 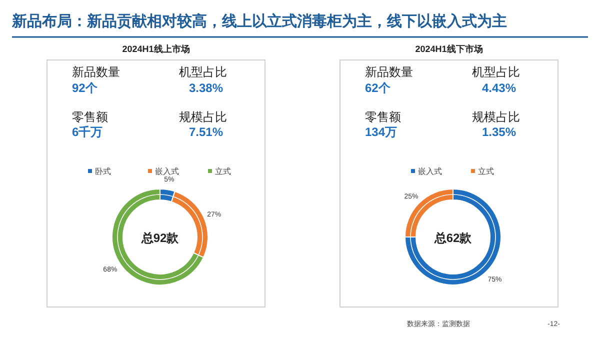 I want to click on text: 4.43%, so click(x=499, y=88).